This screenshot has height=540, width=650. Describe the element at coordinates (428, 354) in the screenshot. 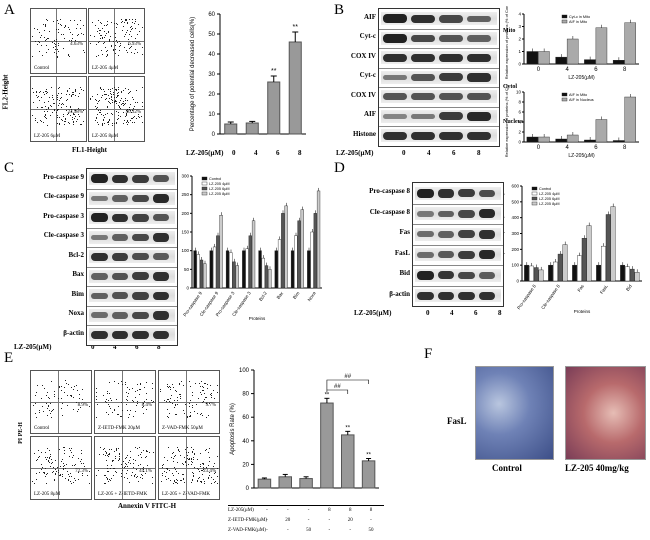

I see `panel-f-label: F` at that location.